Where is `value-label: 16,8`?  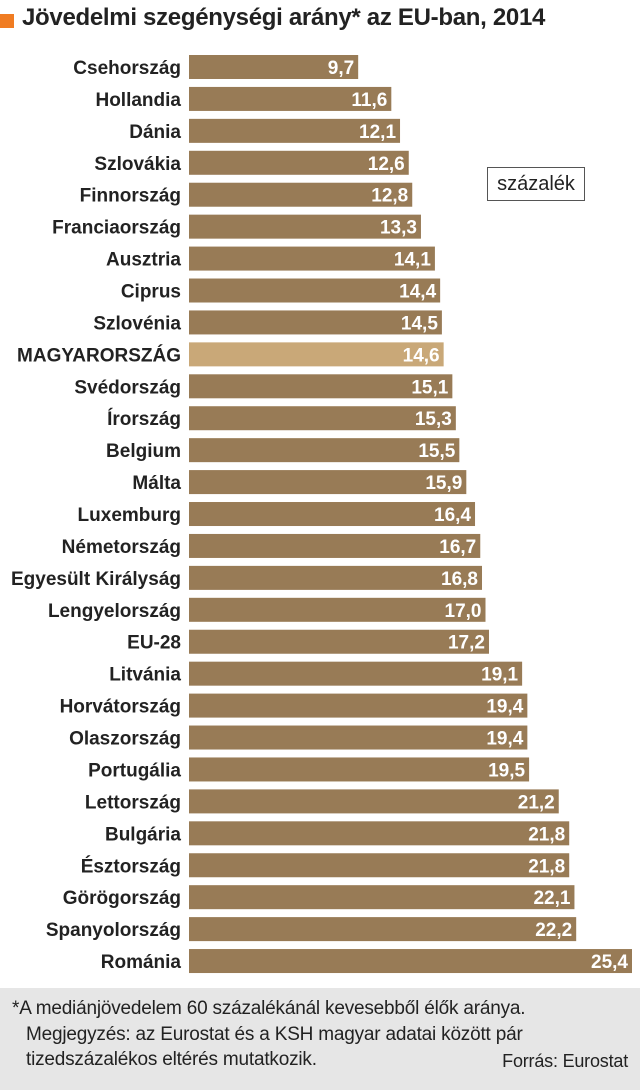
value-label: 16,8 is located at coordinates (459, 579).